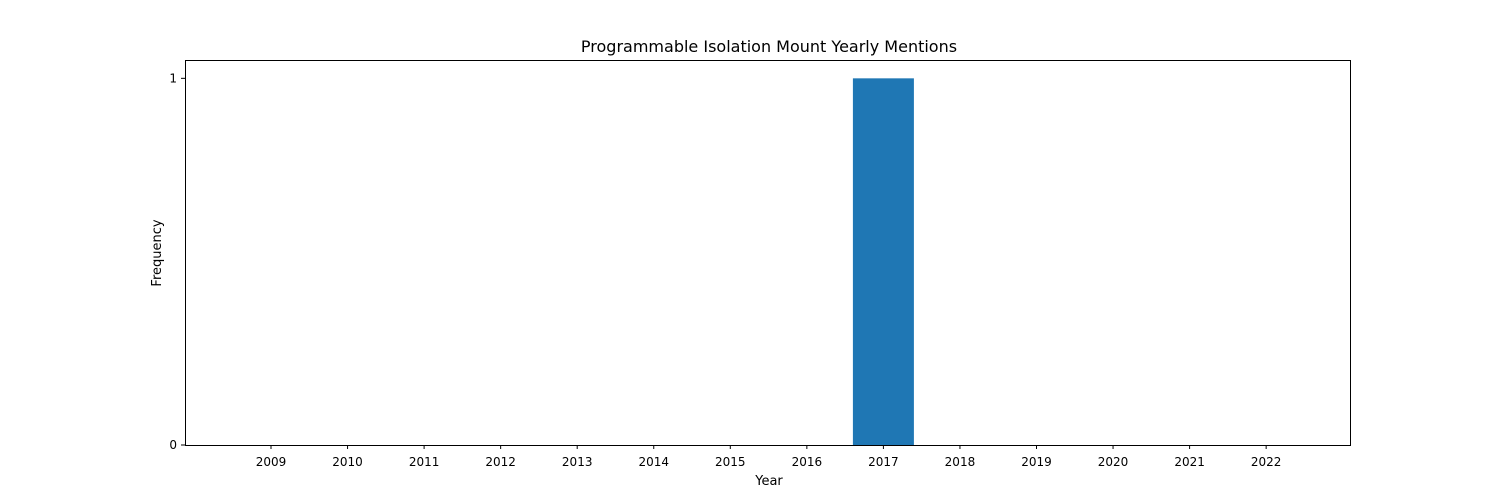 Image resolution: width=1500 pixels, height=500 pixels. Describe the element at coordinates (500, 462) in the screenshot. I see `x-tick-label: 2012` at that location.